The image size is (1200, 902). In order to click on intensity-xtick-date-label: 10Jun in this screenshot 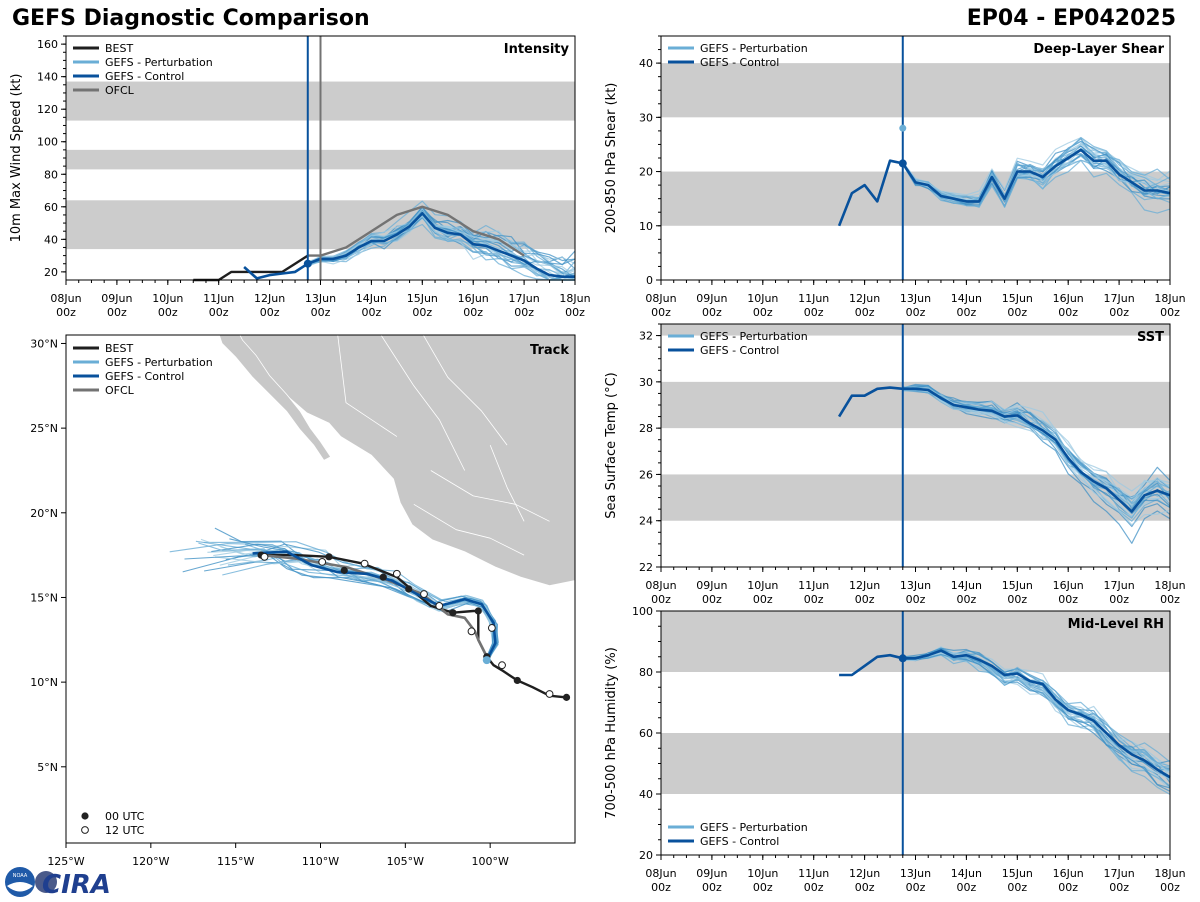, I will do `click(167, 298)`.